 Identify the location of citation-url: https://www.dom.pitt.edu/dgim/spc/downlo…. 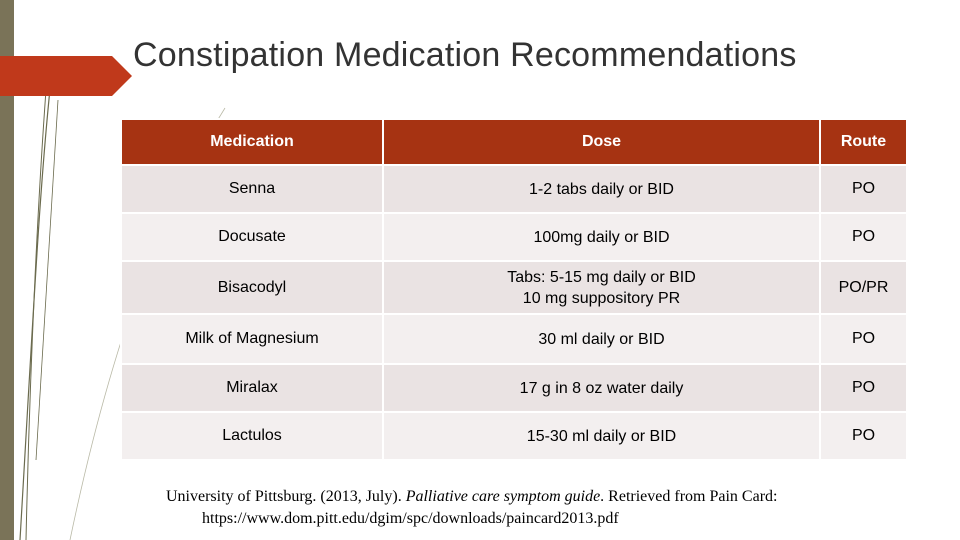
(410, 518).